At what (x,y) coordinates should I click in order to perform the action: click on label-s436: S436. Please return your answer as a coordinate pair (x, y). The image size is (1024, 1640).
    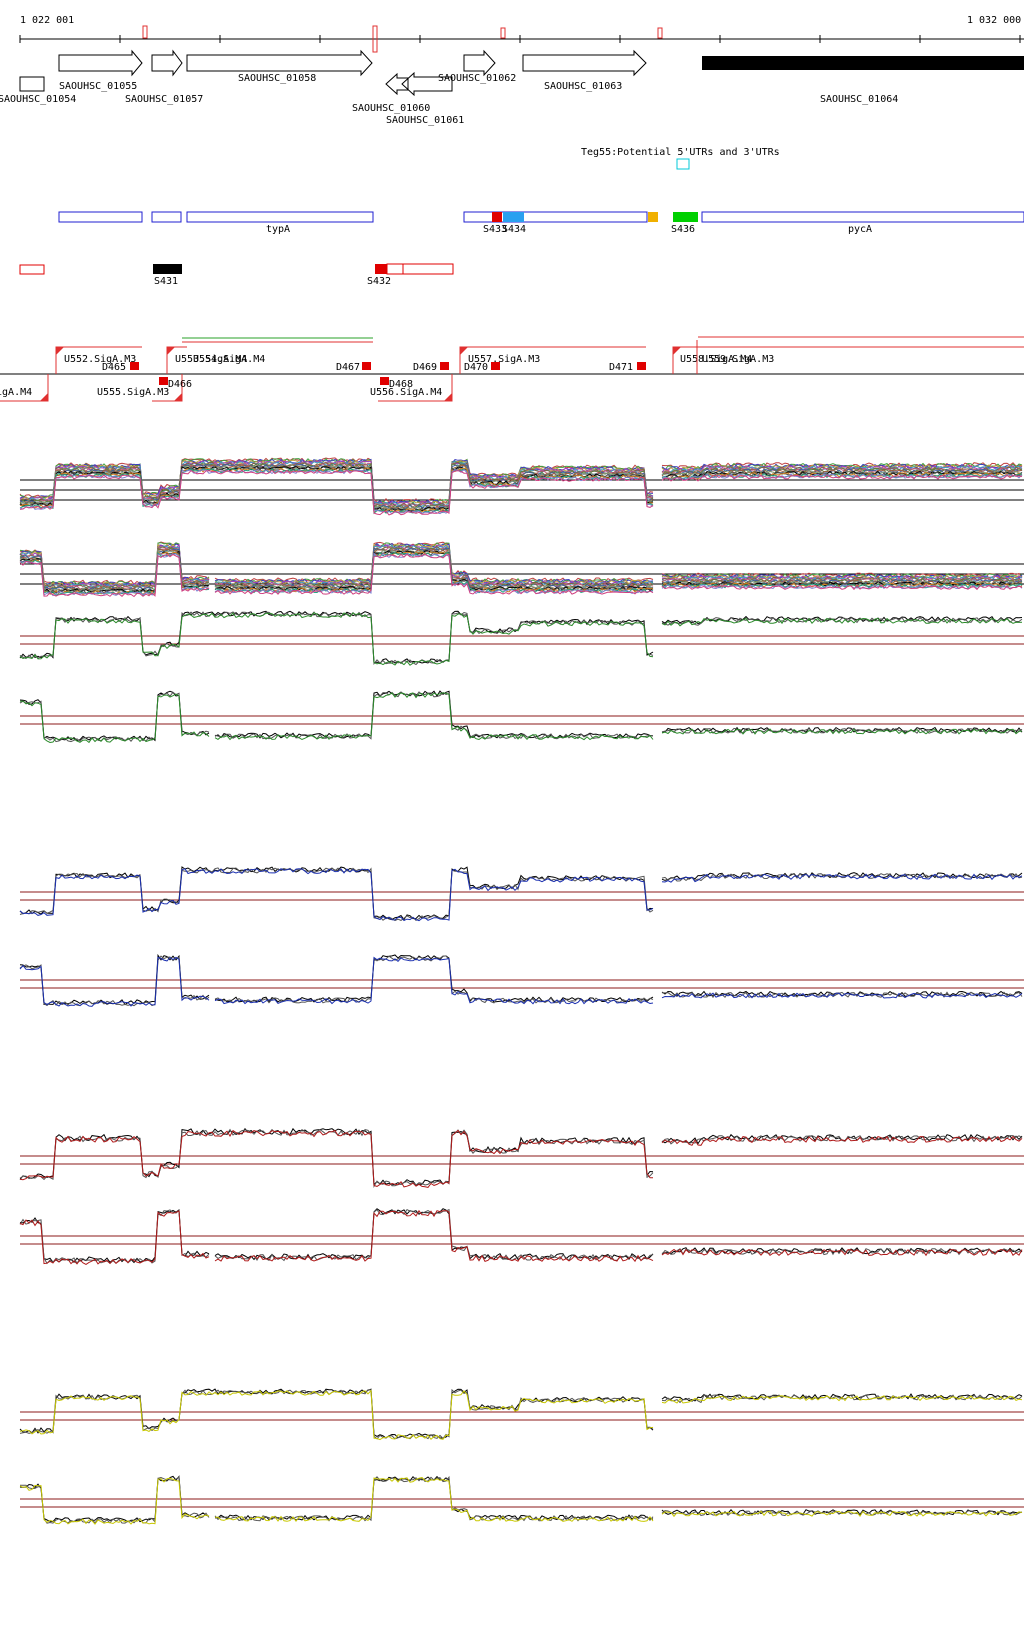
    Looking at the image, I should click on (683, 229).